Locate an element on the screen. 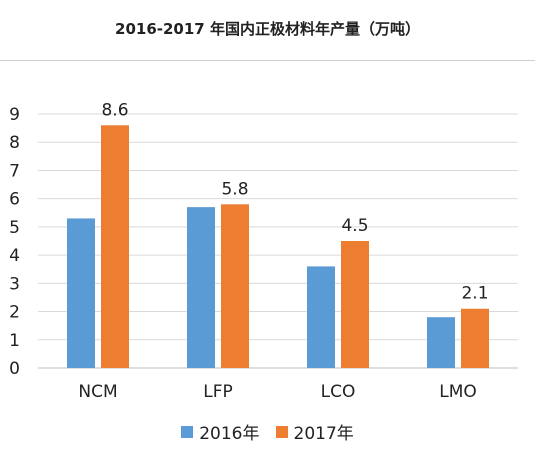 Image resolution: width=535 pixels, height=459 pixels. data-label: 4.5 is located at coordinates (354, 226).